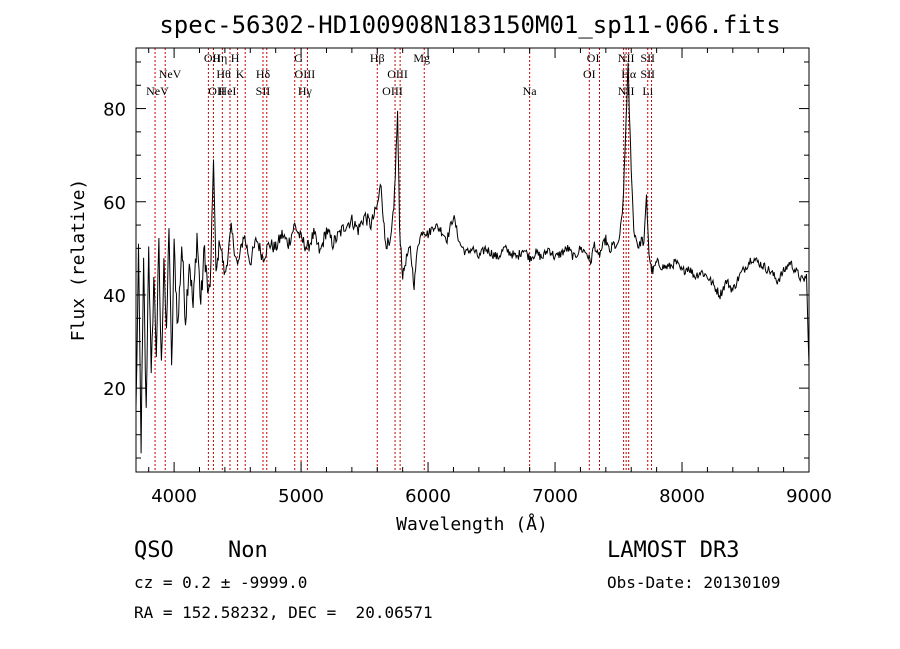 The width and height of the screenshot is (900, 649). Describe the element at coordinates (78, 260) in the screenshot. I see `y-axis-label: Flux (relative)` at that location.